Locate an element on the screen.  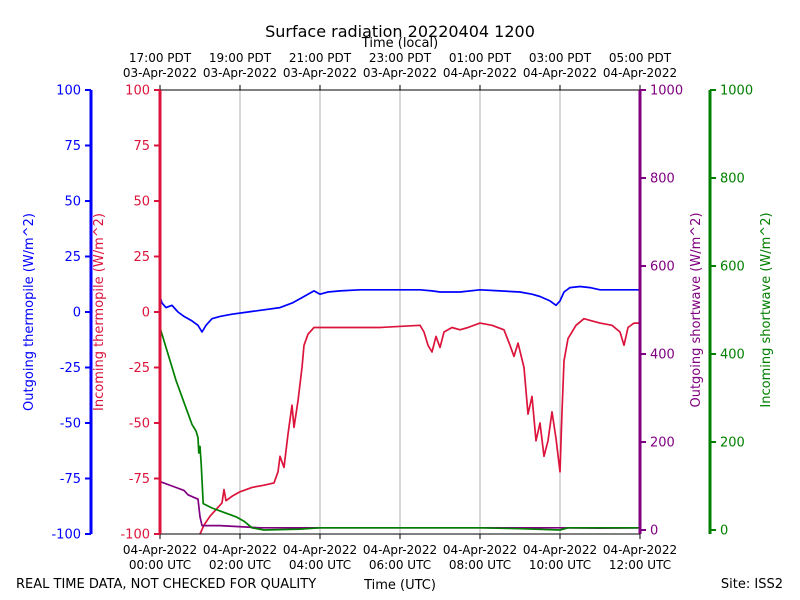
y-tick-label-out_sw: 400 is located at coordinates (662, 355).